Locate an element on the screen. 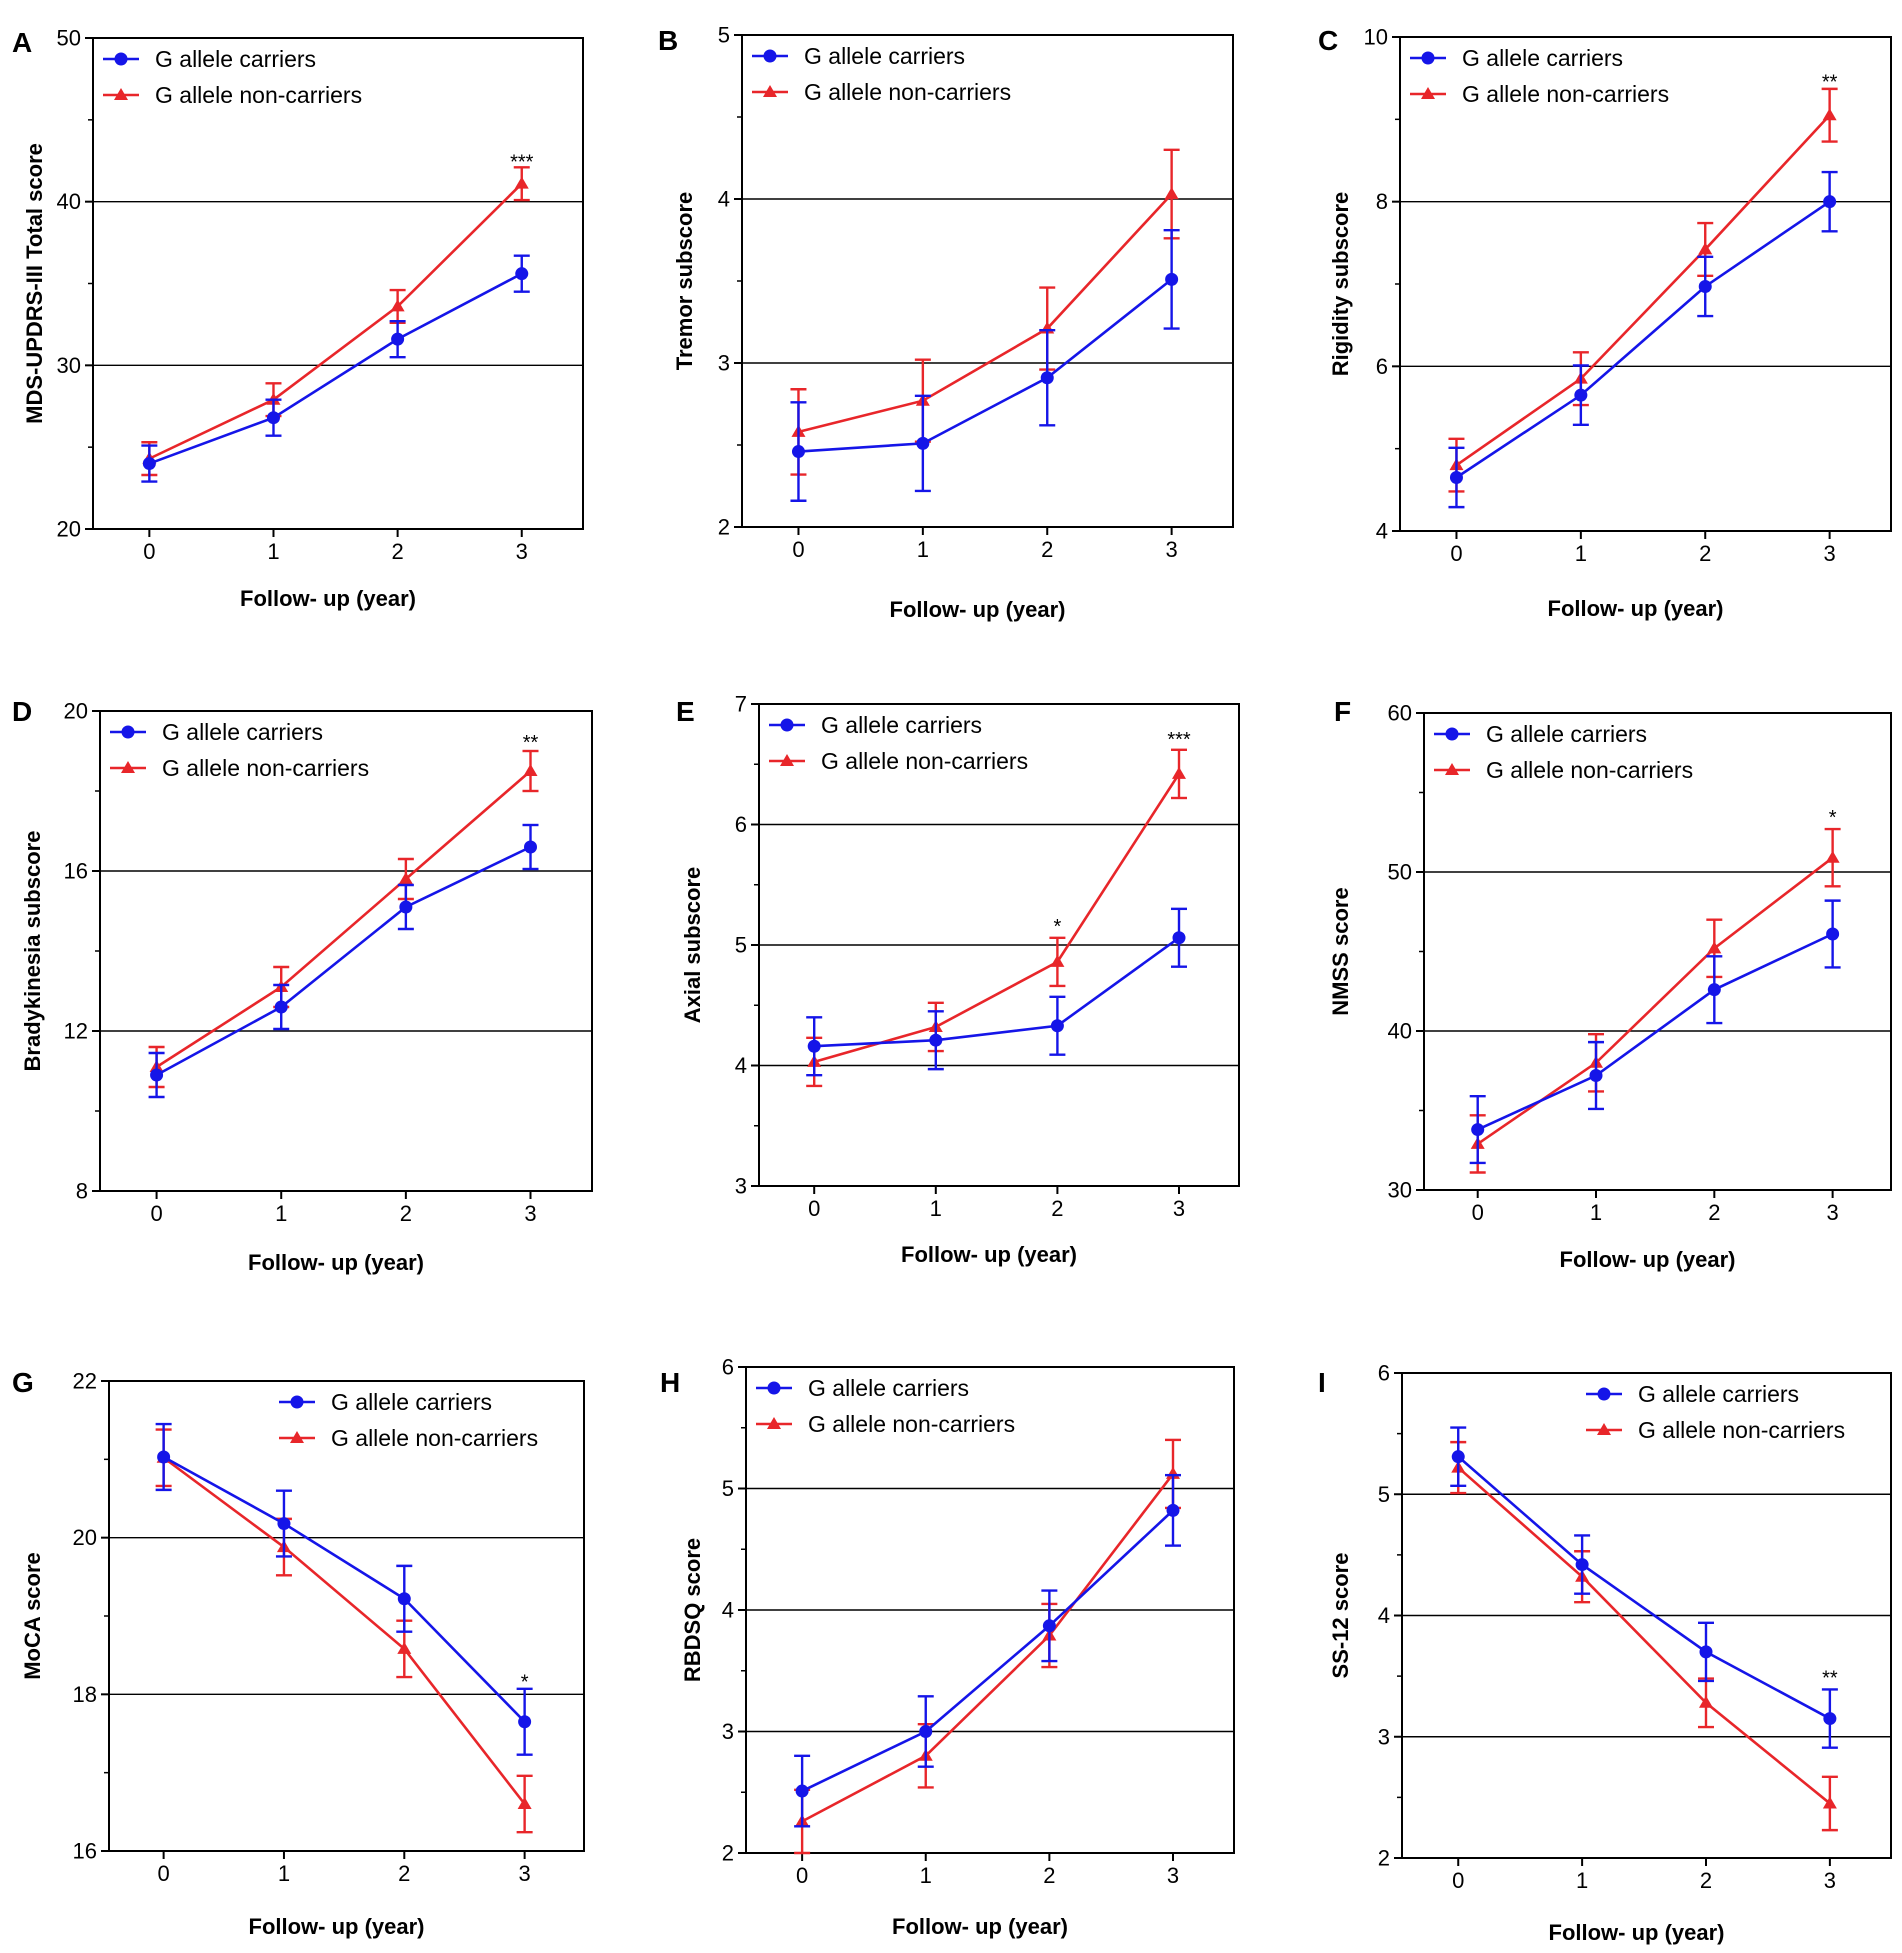  y-axis-title: MoCA score is located at coordinates (32, 1616).